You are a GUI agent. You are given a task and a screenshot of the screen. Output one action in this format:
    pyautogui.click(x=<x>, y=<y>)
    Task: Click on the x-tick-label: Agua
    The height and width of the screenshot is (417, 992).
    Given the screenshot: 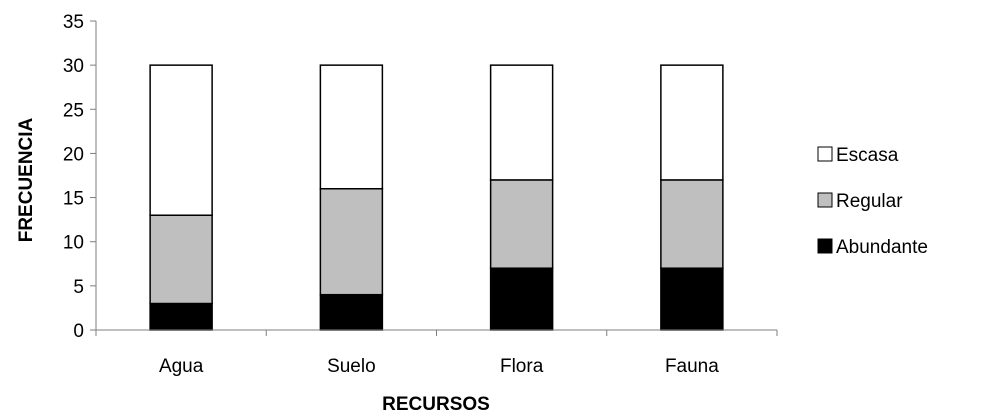 What is the action you would take?
    pyautogui.click(x=181, y=366)
    